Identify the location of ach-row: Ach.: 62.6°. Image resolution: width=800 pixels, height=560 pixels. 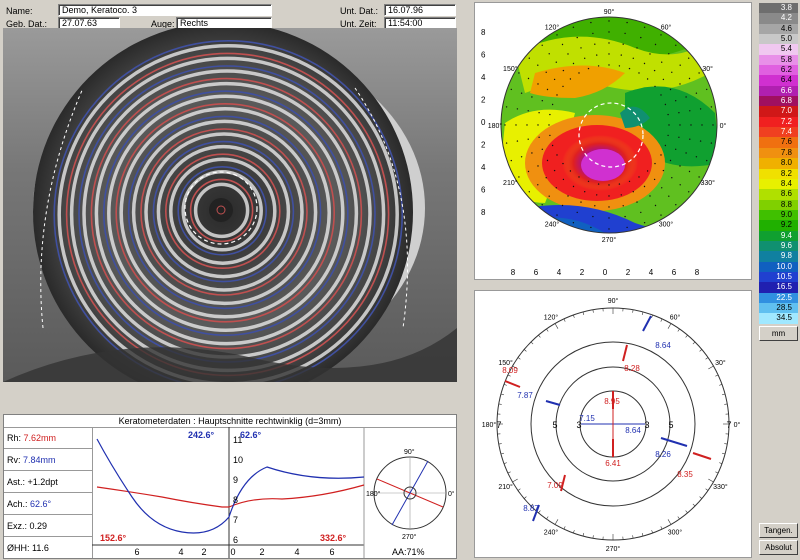
(48, 504).